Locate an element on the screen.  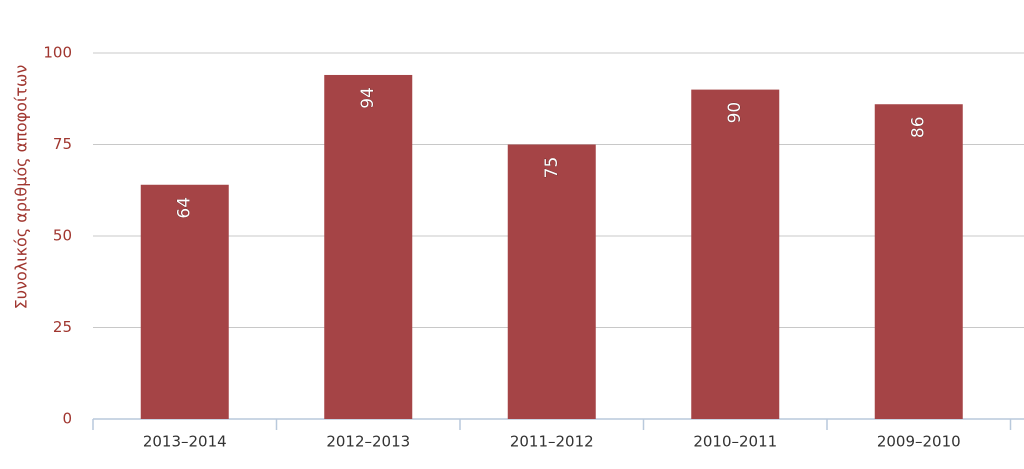
y-tick-label: 50 is located at coordinates (62, 236).